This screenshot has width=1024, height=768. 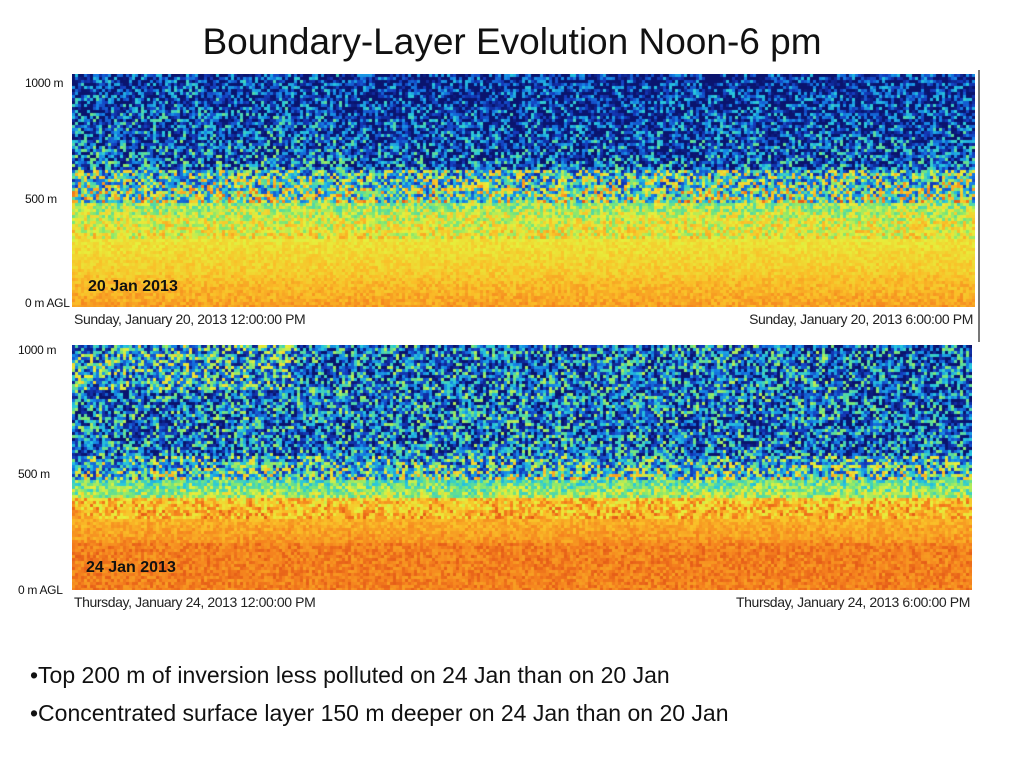 I want to click on start-time-label: Sunday, January 20, 2013 12:00:00 PM, so click(x=190, y=319).